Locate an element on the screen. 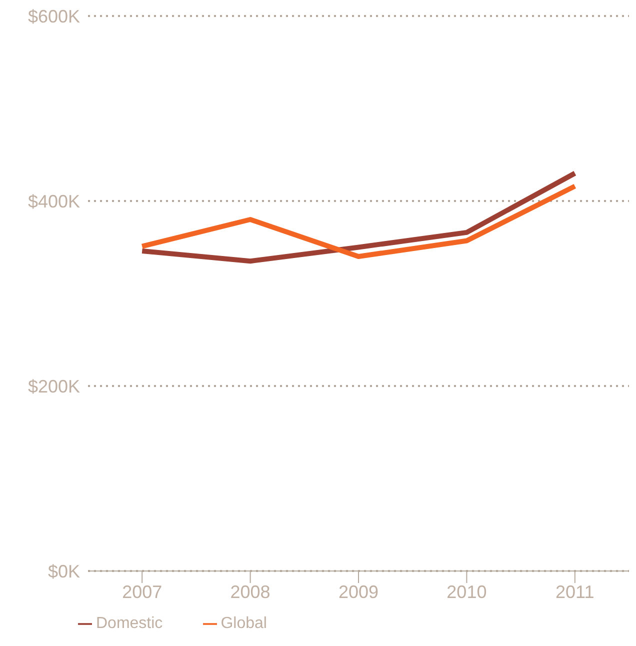 This screenshot has height=646, width=636. x-tick-label: 2011 is located at coordinates (575, 592).